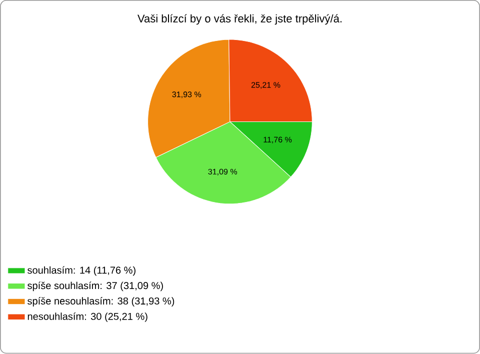  I want to click on data-label: 25,21 %, so click(265, 85).